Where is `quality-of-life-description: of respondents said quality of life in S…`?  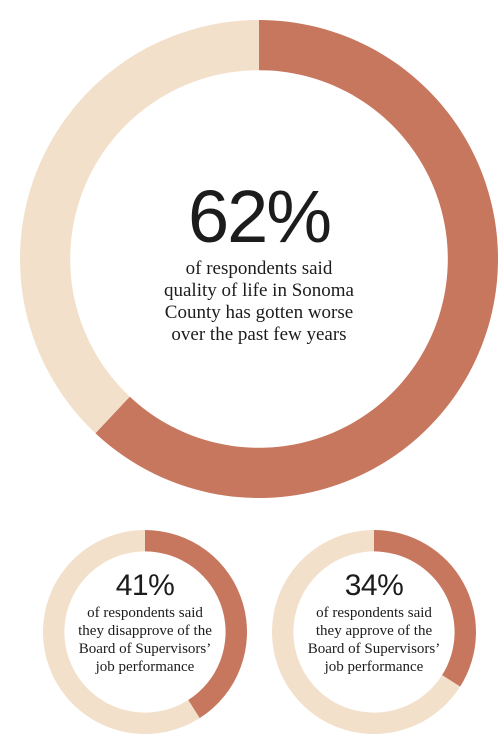
quality-of-life-description: of respondents said quality of life in S… is located at coordinates (259, 302).